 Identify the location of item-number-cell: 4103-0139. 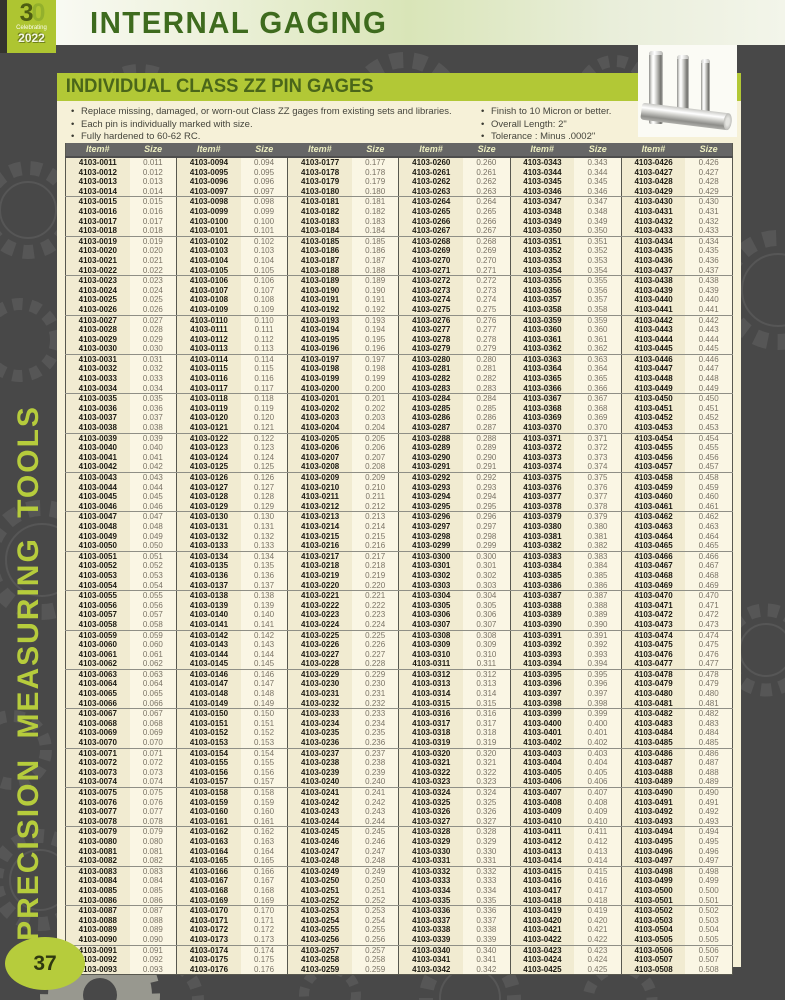
(208, 605).